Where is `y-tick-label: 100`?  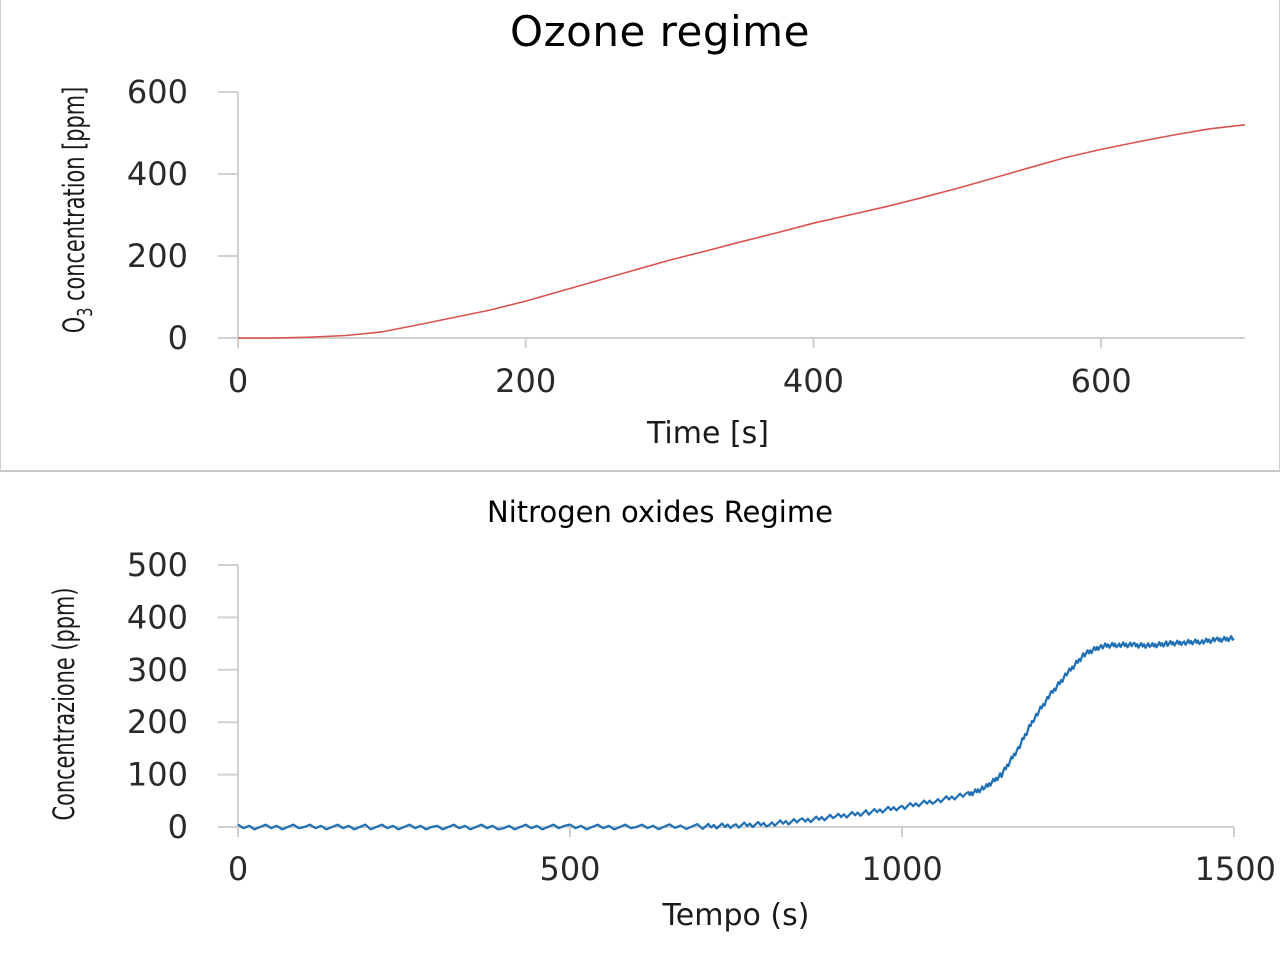 y-tick-label: 100 is located at coordinates (157, 775).